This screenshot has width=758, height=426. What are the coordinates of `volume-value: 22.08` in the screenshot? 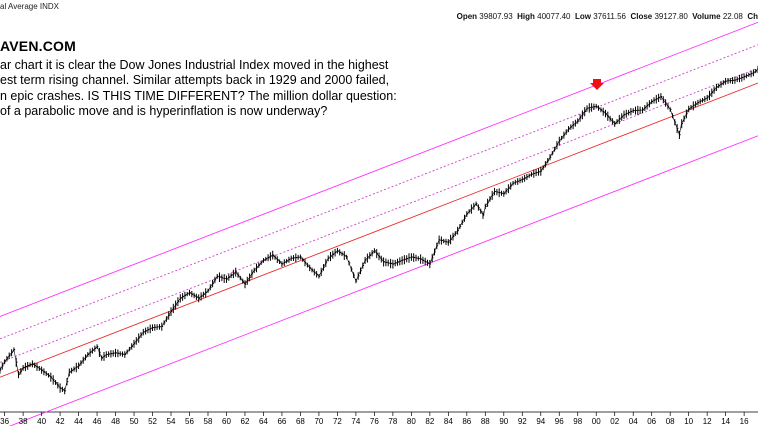 It's located at (732, 16).